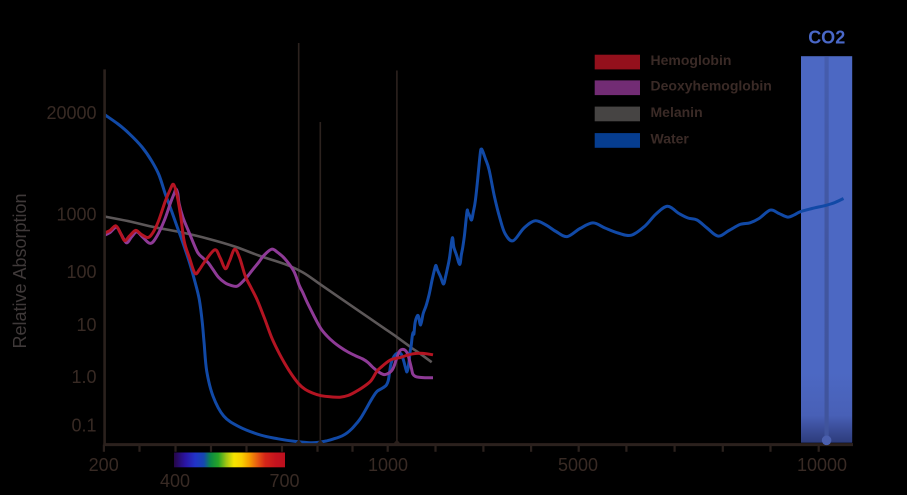 Image resolution: width=907 pixels, height=495 pixels. I want to click on svg-text: 400, so click(175, 480).